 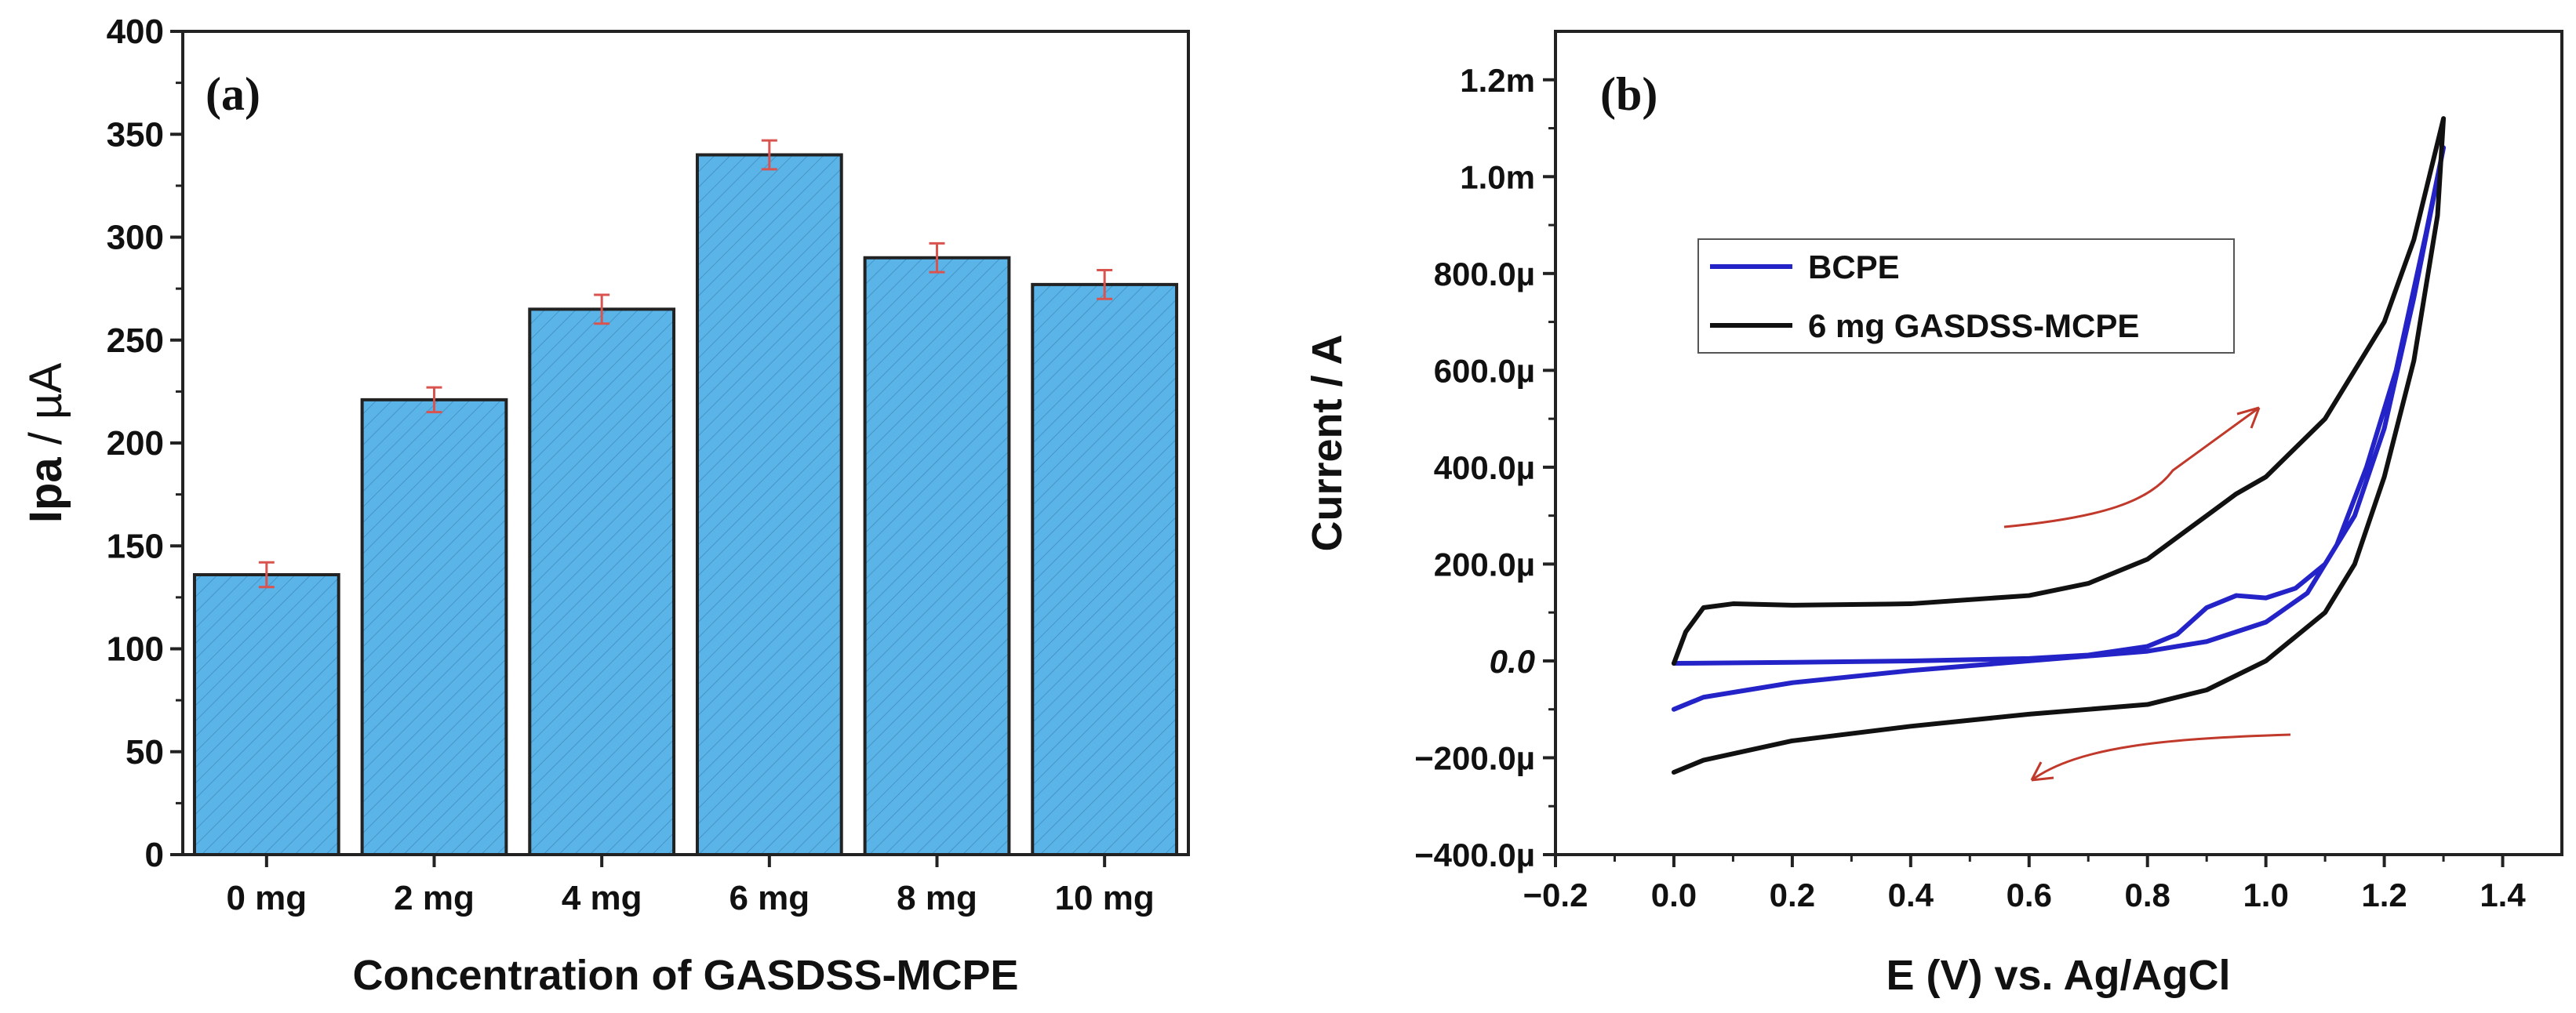 I want to click on legend-label-bcpe: BCPE, so click(x=1854, y=267).